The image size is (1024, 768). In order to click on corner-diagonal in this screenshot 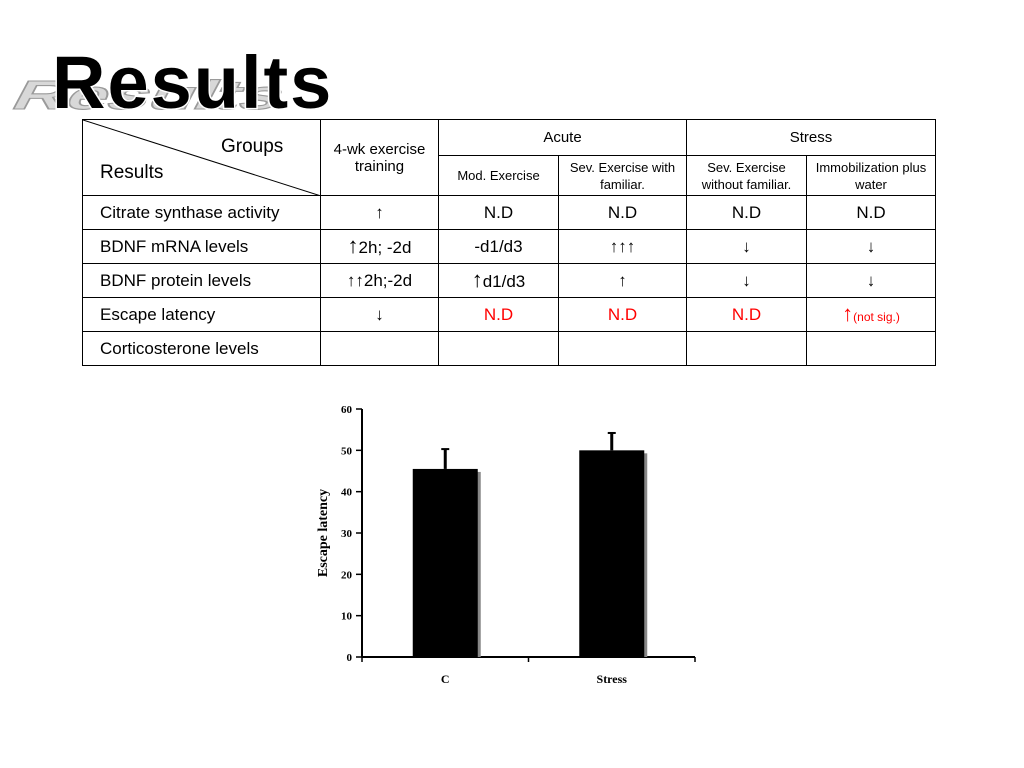, I will do `click(200, 157)`.